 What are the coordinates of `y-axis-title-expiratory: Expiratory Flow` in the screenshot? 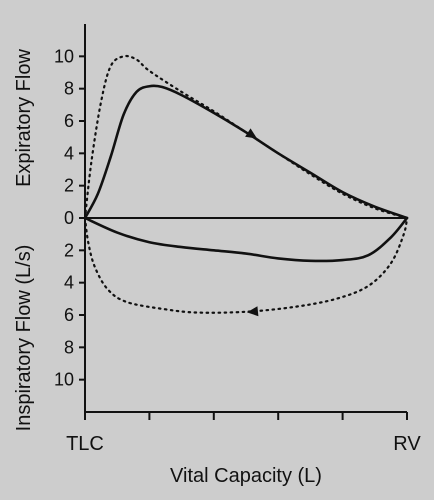 It's located at (24, 118).